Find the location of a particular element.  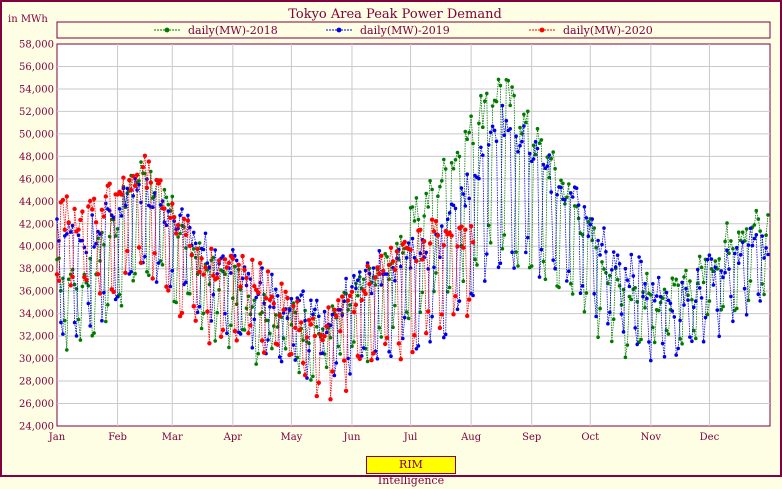

y-tick-label: 26,000 is located at coordinates (36, 404).